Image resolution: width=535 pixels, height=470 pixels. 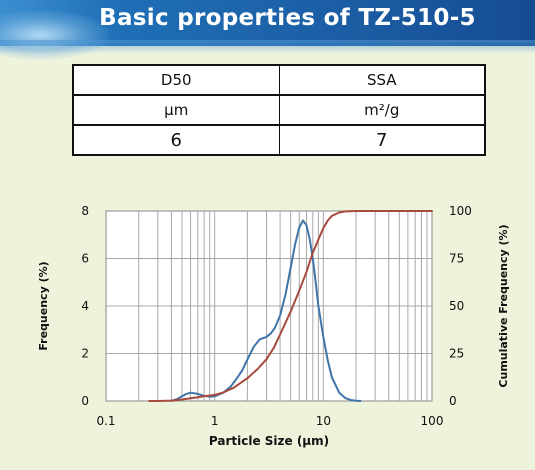 I want to click on y-tick-label: 6, so click(x=85, y=259).